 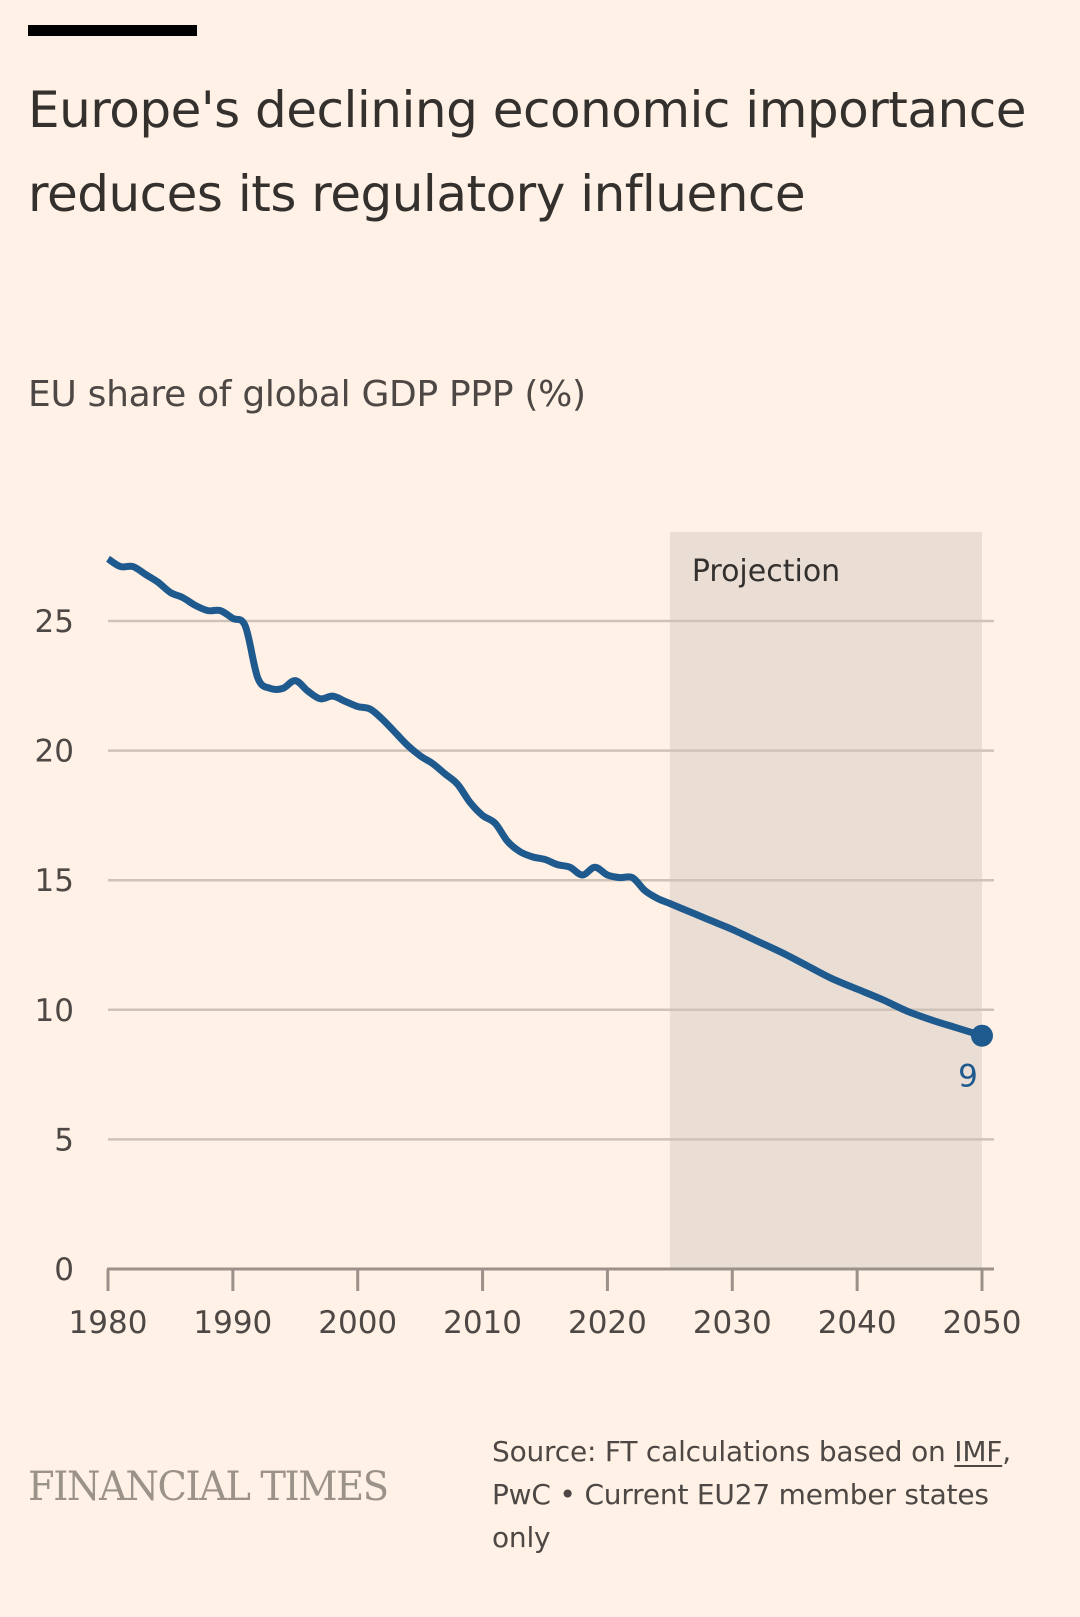 What do you see at coordinates (978, 1451) in the screenshot?
I see `imf-source-link: IMF` at bounding box center [978, 1451].